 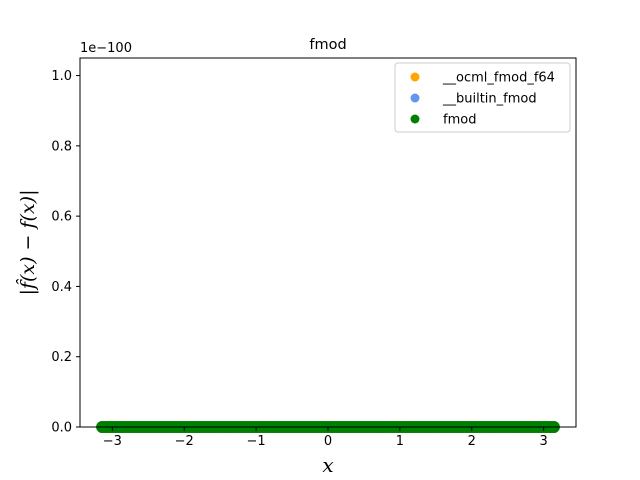 What do you see at coordinates (400, 441) in the screenshot?
I see `x-tick-label: 1` at bounding box center [400, 441].